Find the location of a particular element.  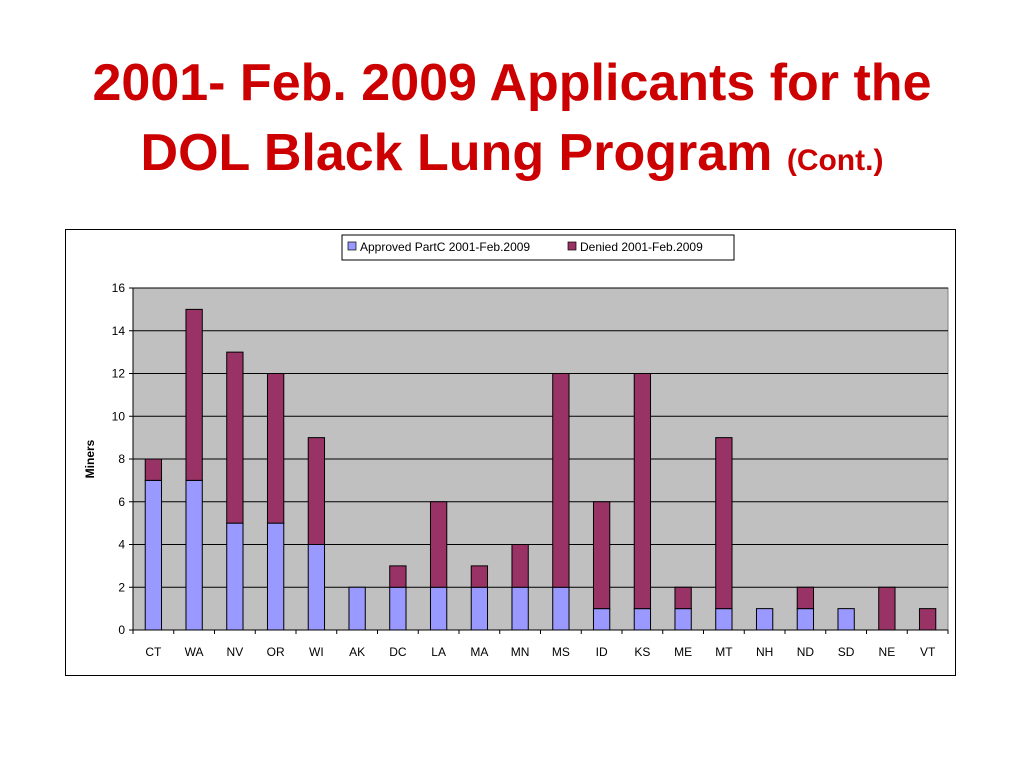

bar-segment-approved-ms is located at coordinates (561, 608).